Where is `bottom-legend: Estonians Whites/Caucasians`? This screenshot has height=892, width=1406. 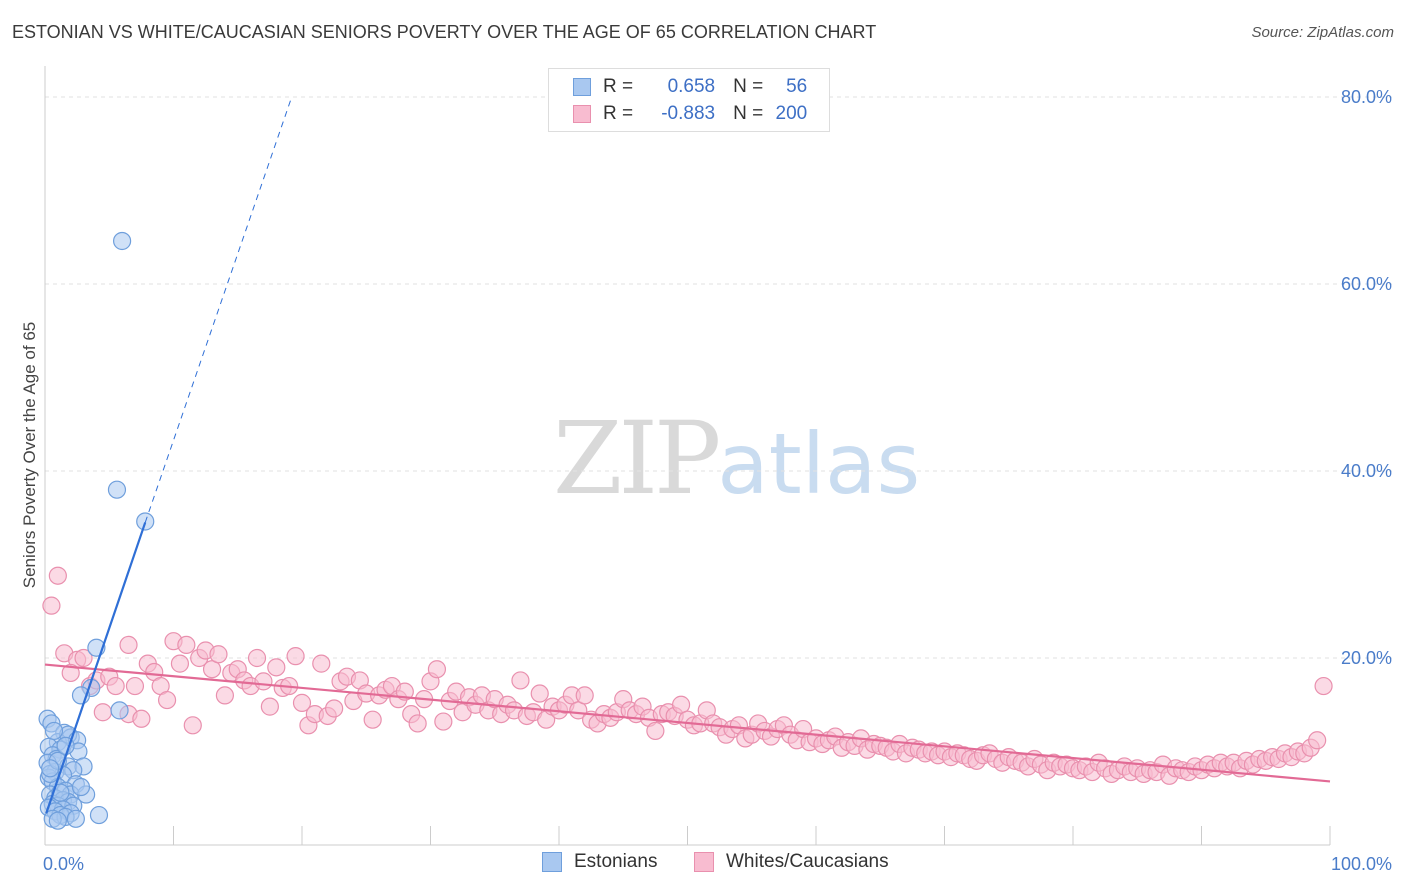
bottom-legend: Estonians Whites/Caucasians is located at coordinates (703, 864).